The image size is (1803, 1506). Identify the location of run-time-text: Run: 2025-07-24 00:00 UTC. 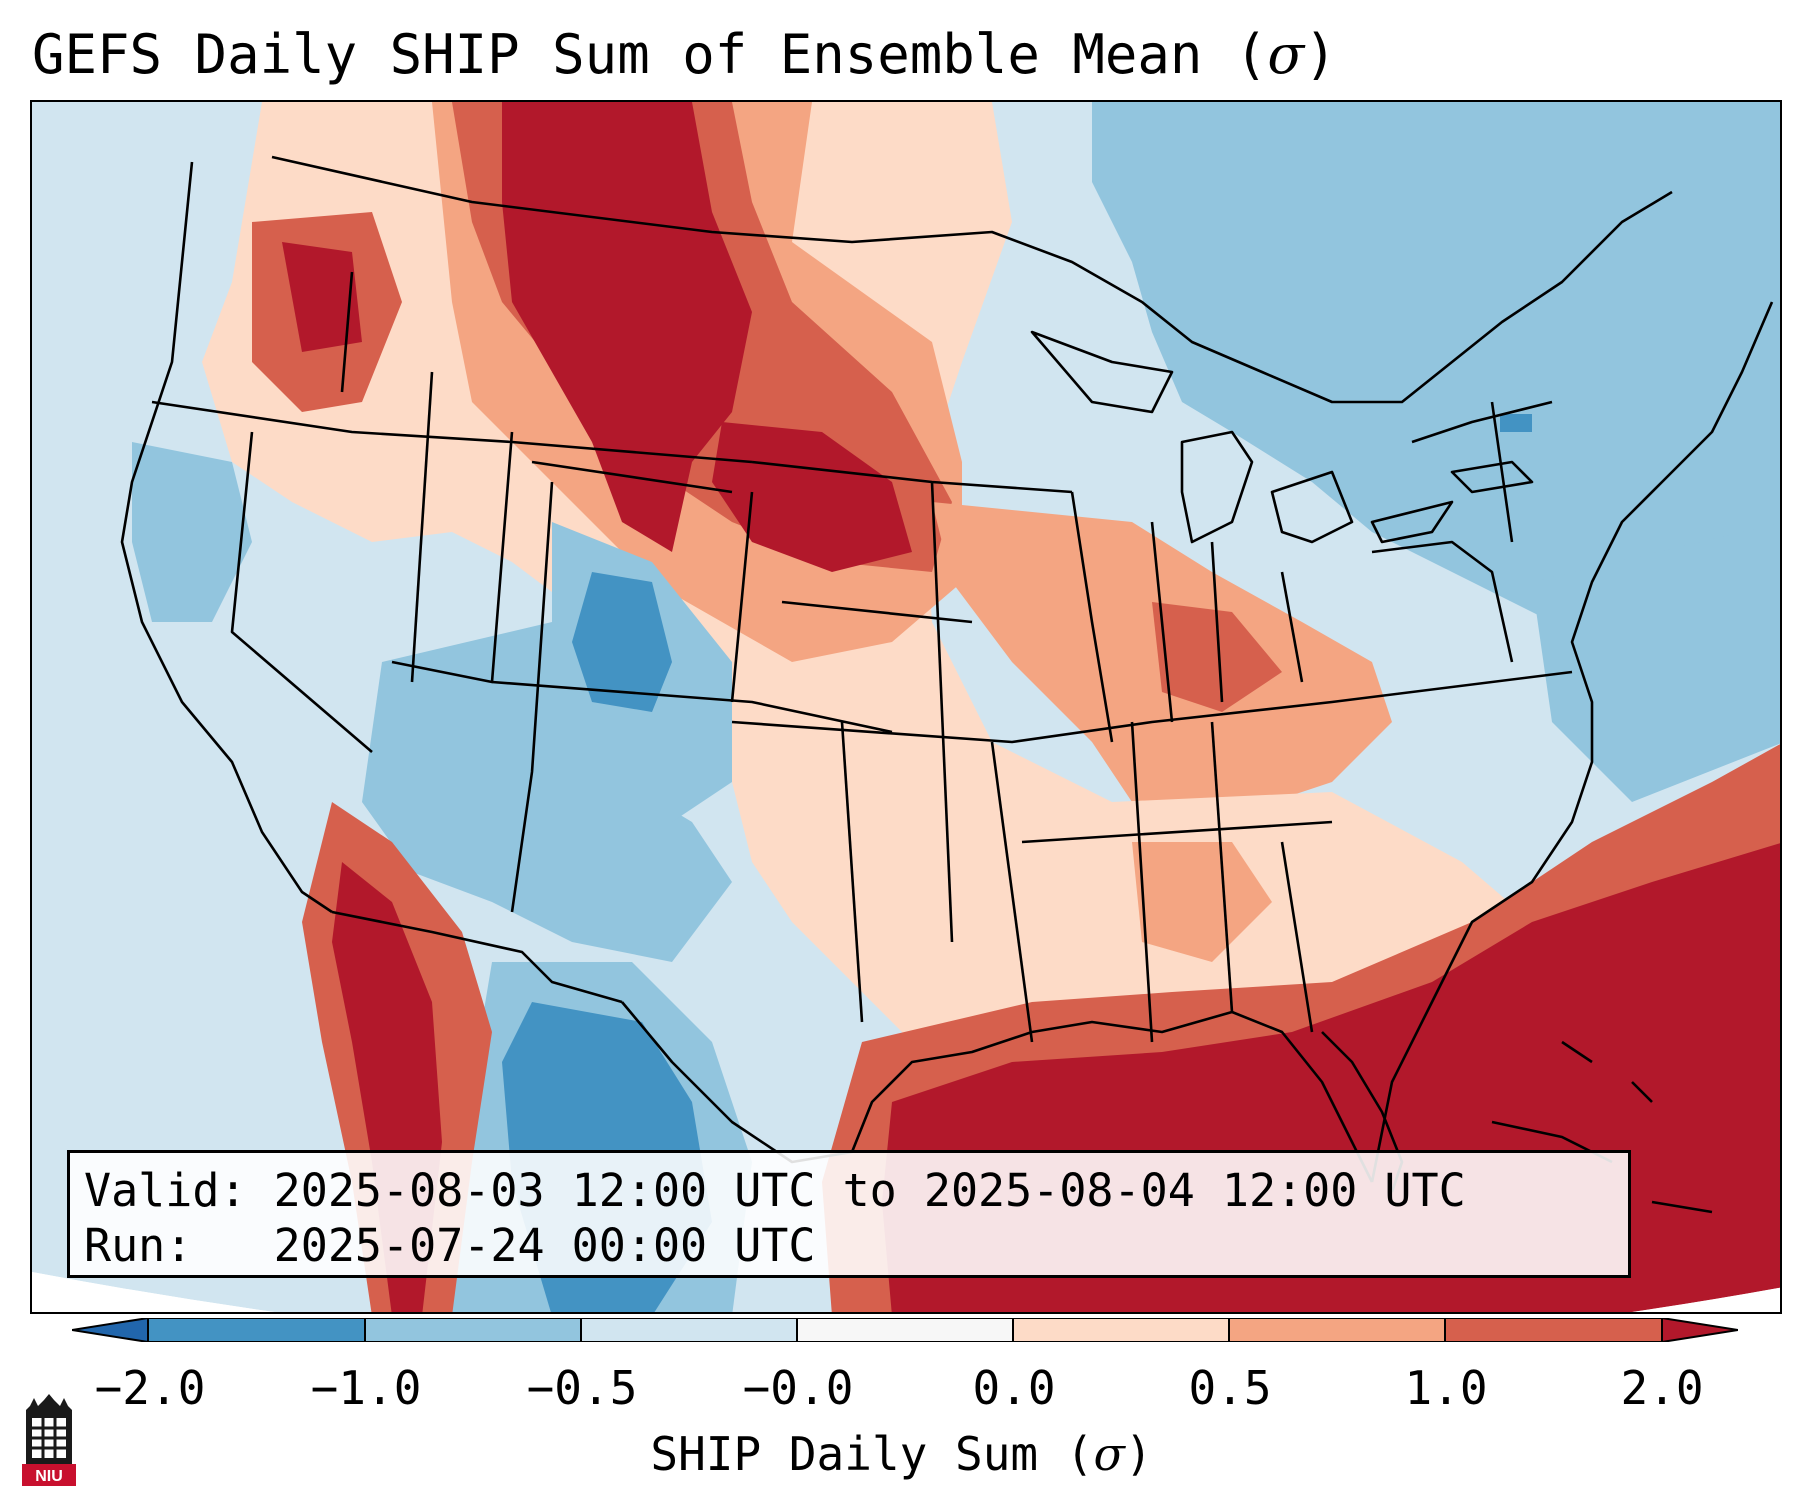
(450, 1245).